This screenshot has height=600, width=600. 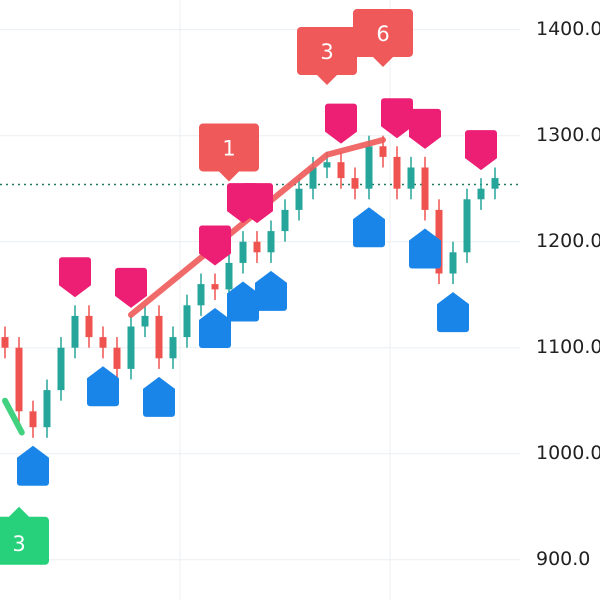 What do you see at coordinates (568, 241) in the screenshot?
I see `y-tick-label: 1200.0` at bounding box center [568, 241].